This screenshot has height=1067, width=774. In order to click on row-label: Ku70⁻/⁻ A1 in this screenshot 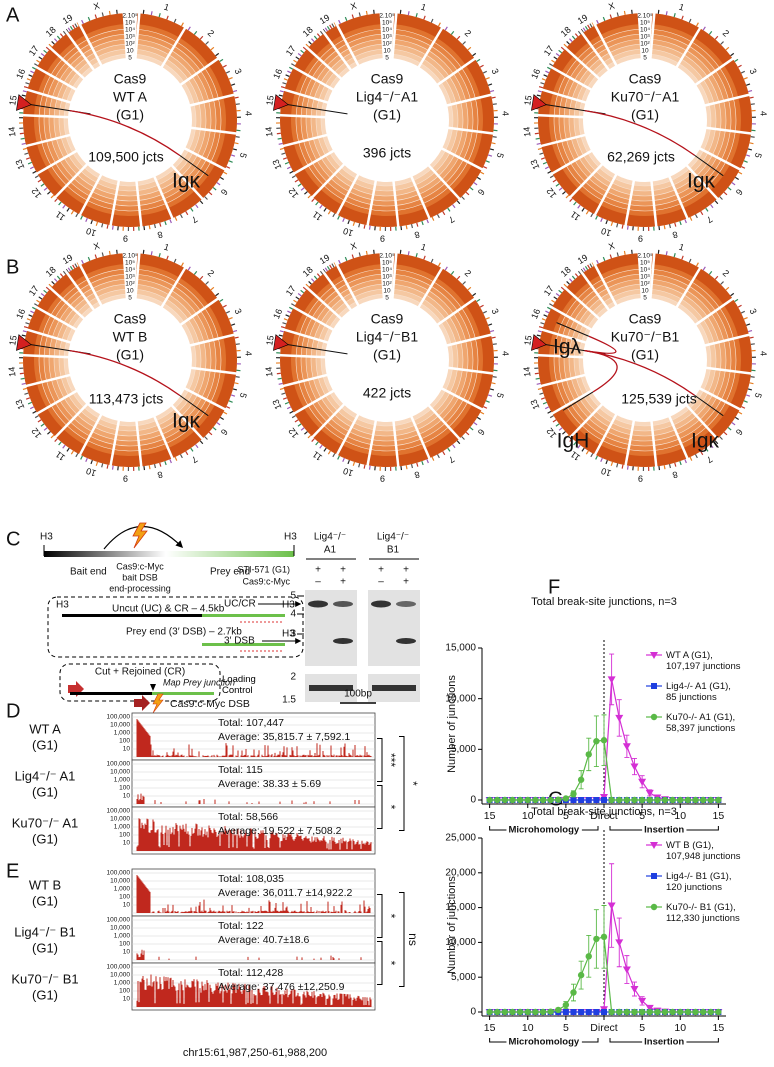, I will do `click(45, 822)`.